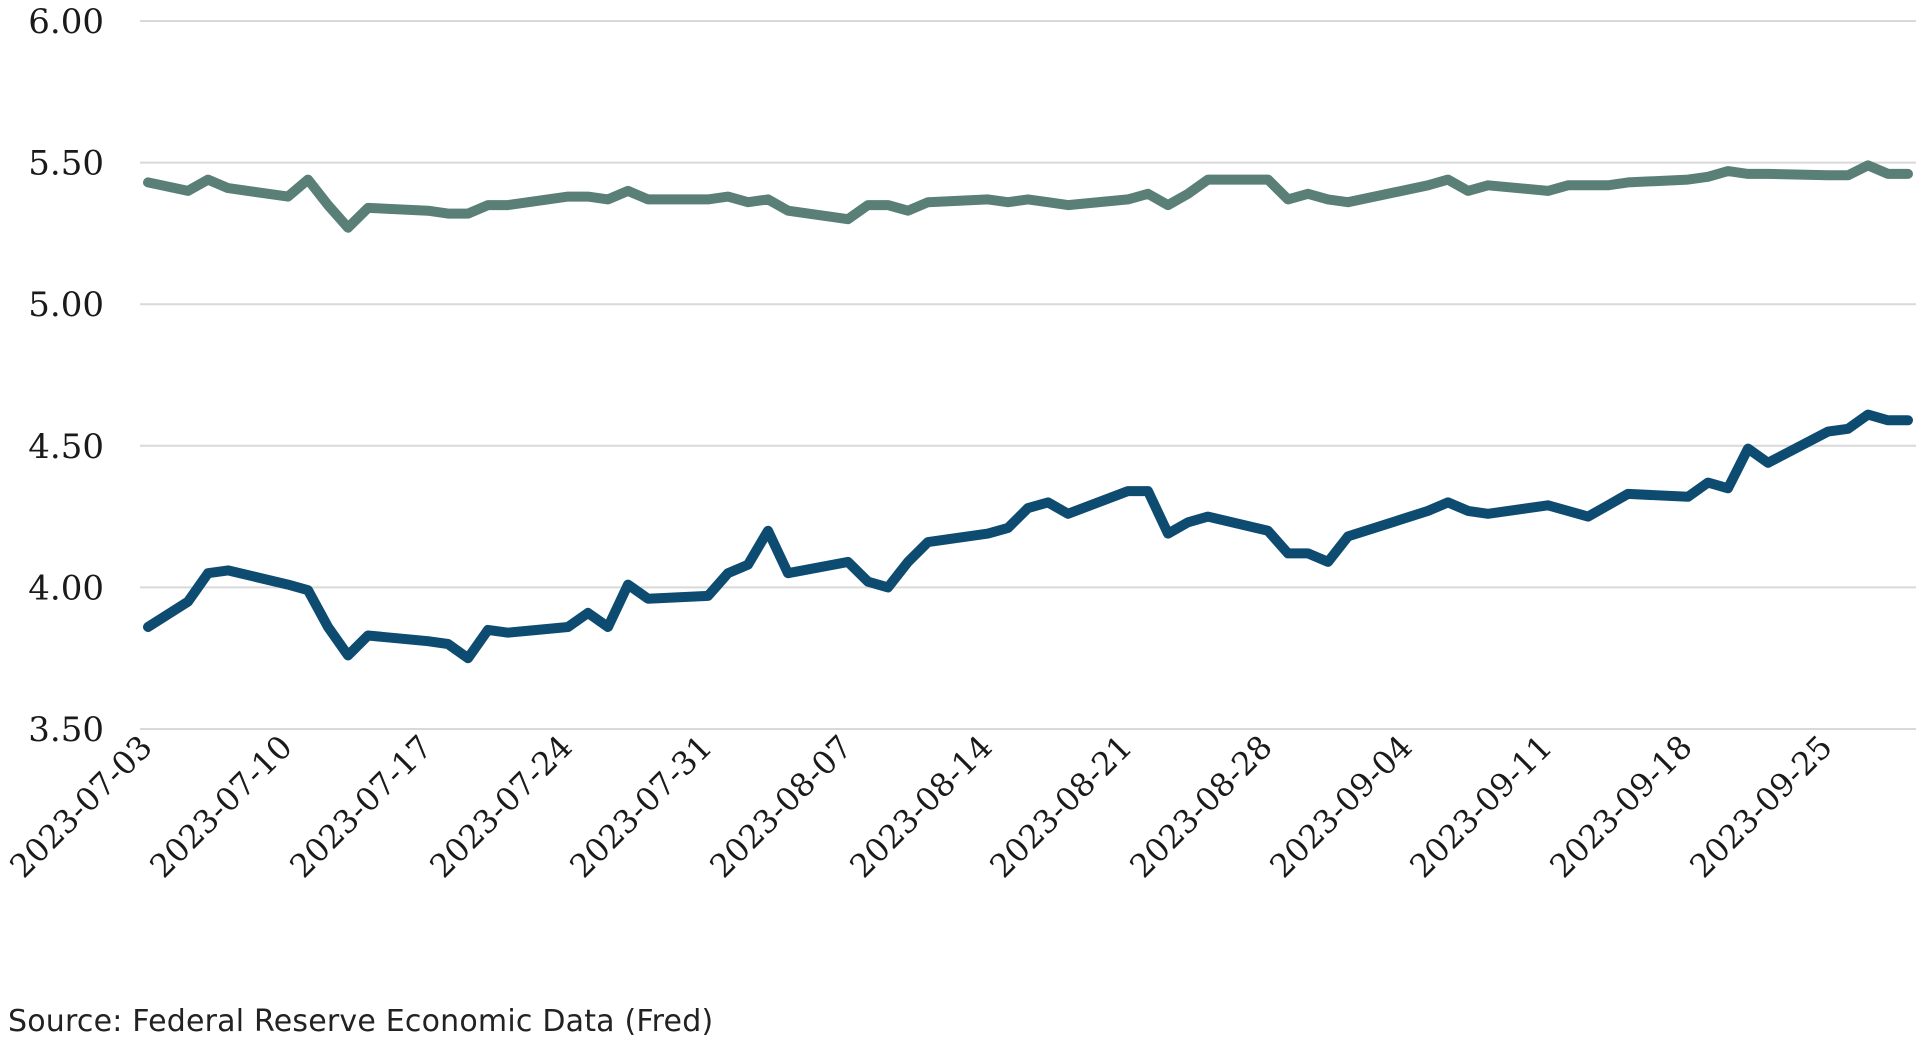 Image resolution: width=1918 pixels, height=1039 pixels. What do you see at coordinates (66, 447) in the screenshot?
I see `y-tick-label: 4.50` at bounding box center [66, 447].